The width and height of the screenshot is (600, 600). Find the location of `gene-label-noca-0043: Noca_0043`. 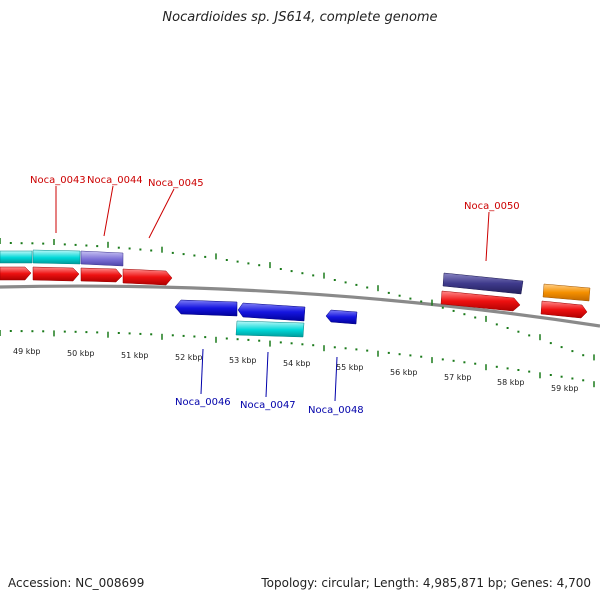

gene-label-noca-0043: Noca_0043 is located at coordinates (58, 180).